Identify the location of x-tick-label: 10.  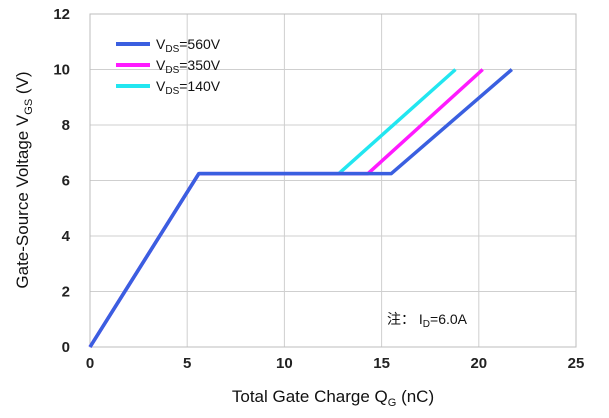
(284, 363).